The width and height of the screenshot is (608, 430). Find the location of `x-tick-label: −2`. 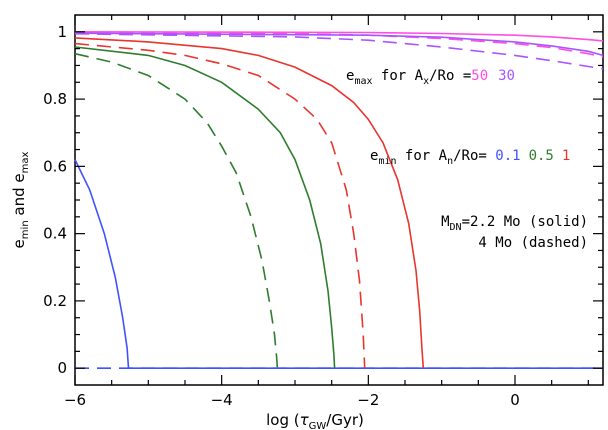

x-tick-label: −2 is located at coordinates (368, 400).